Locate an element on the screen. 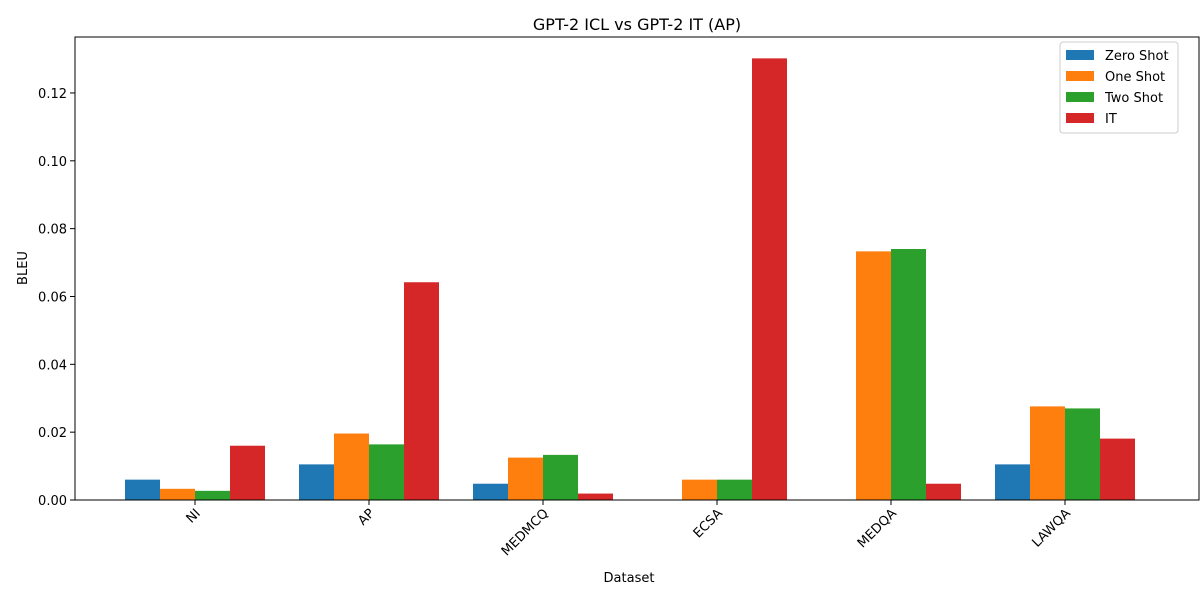  bar-two-shot-lawqa is located at coordinates (1082, 454).